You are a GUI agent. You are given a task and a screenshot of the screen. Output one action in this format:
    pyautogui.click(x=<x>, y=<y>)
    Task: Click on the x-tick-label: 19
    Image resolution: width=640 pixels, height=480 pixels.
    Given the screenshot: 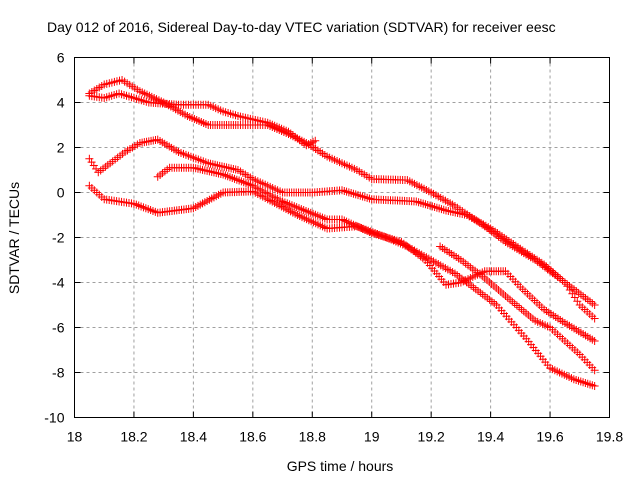 What is the action you would take?
    pyautogui.click(x=372, y=437)
    